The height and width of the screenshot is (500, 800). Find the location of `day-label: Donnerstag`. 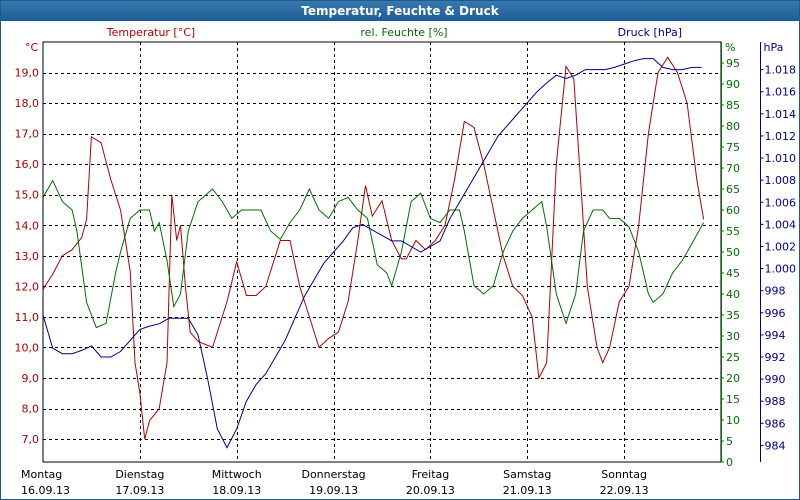

day-label: Donnerstag is located at coordinates (333, 474).